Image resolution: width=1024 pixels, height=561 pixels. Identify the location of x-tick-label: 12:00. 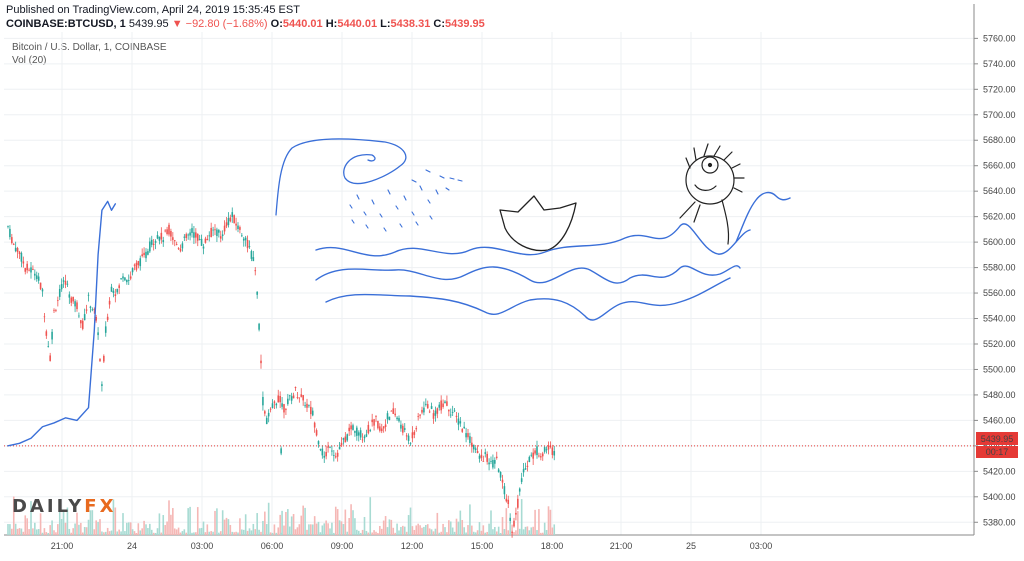
(412, 546).